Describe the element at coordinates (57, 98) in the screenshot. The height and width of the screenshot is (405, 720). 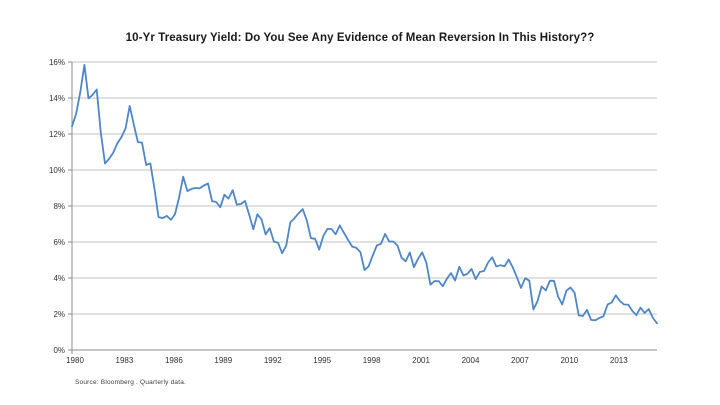
I see `y-tick-label: 14%` at that location.